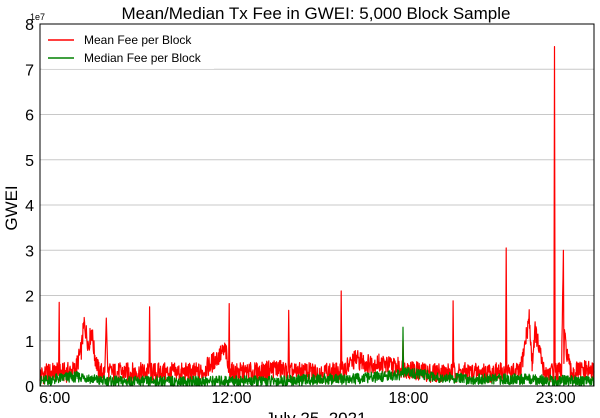 This screenshot has height=418, width=600. Describe the element at coordinates (29, 206) in the screenshot. I see `y-tick-label: 4` at that location.